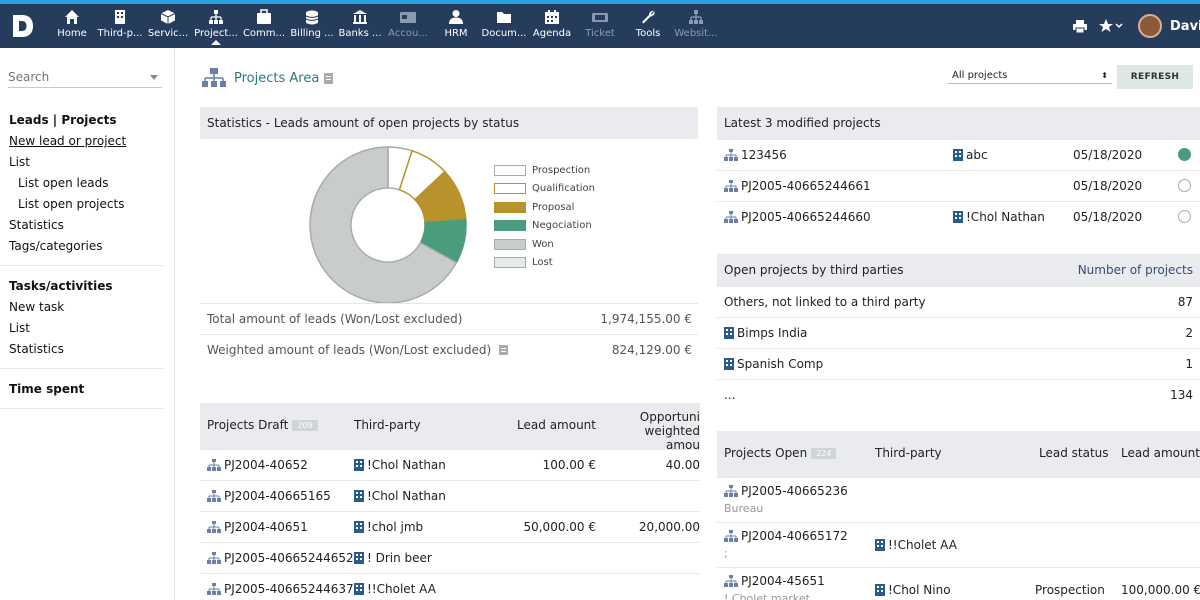 The width and height of the screenshot is (1200, 600). I want to click on bookmark-star-icon, so click(1111, 26).